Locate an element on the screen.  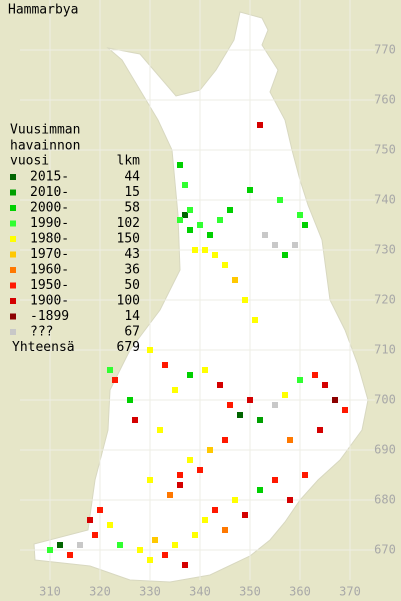
y-tick-label: 710 is located at coordinates (385, 350).